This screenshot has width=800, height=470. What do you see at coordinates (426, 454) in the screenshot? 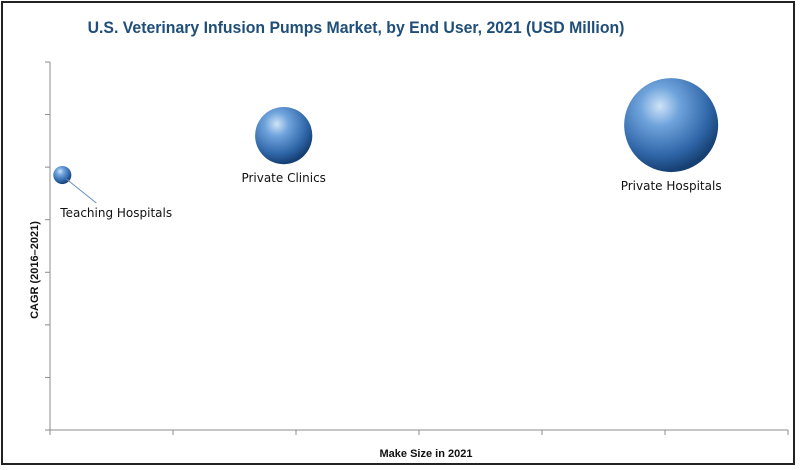
I see `x-axis-label: Make Size in 2021` at bounding box center [426, 454].